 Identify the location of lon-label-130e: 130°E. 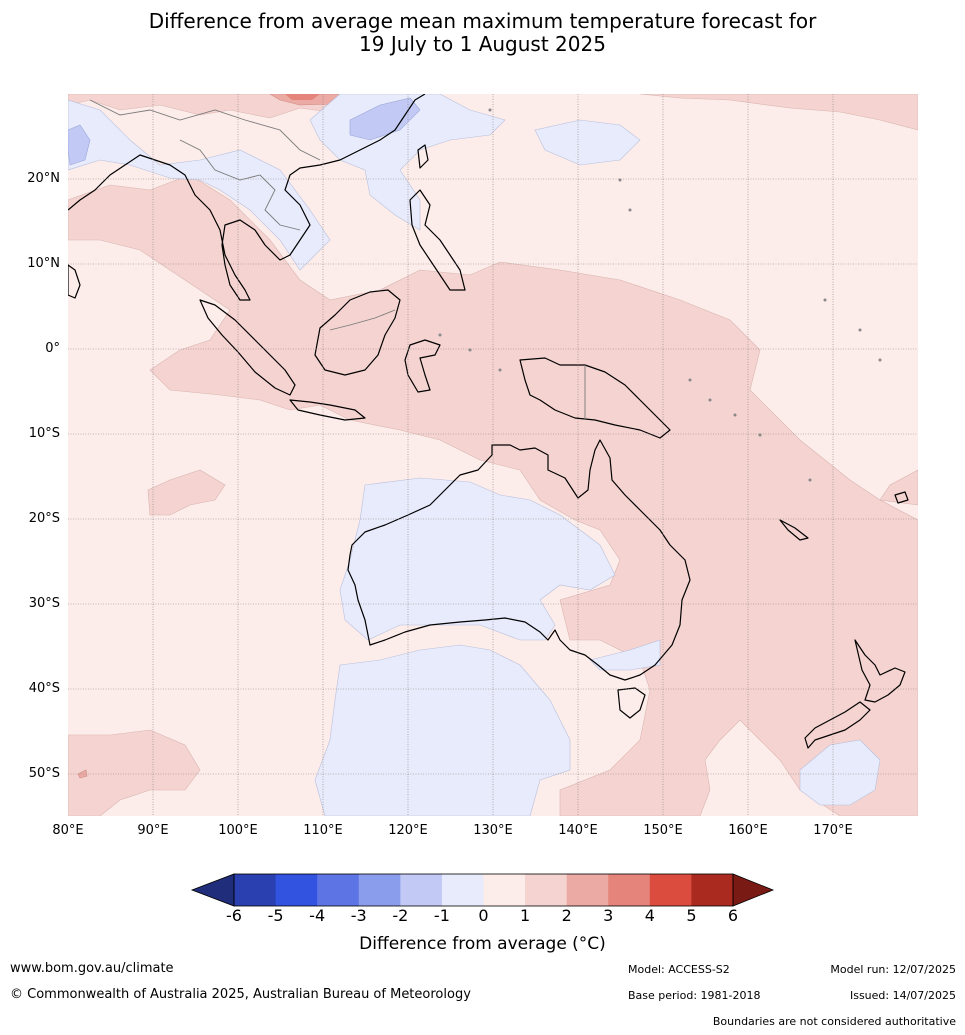
(493, 830).